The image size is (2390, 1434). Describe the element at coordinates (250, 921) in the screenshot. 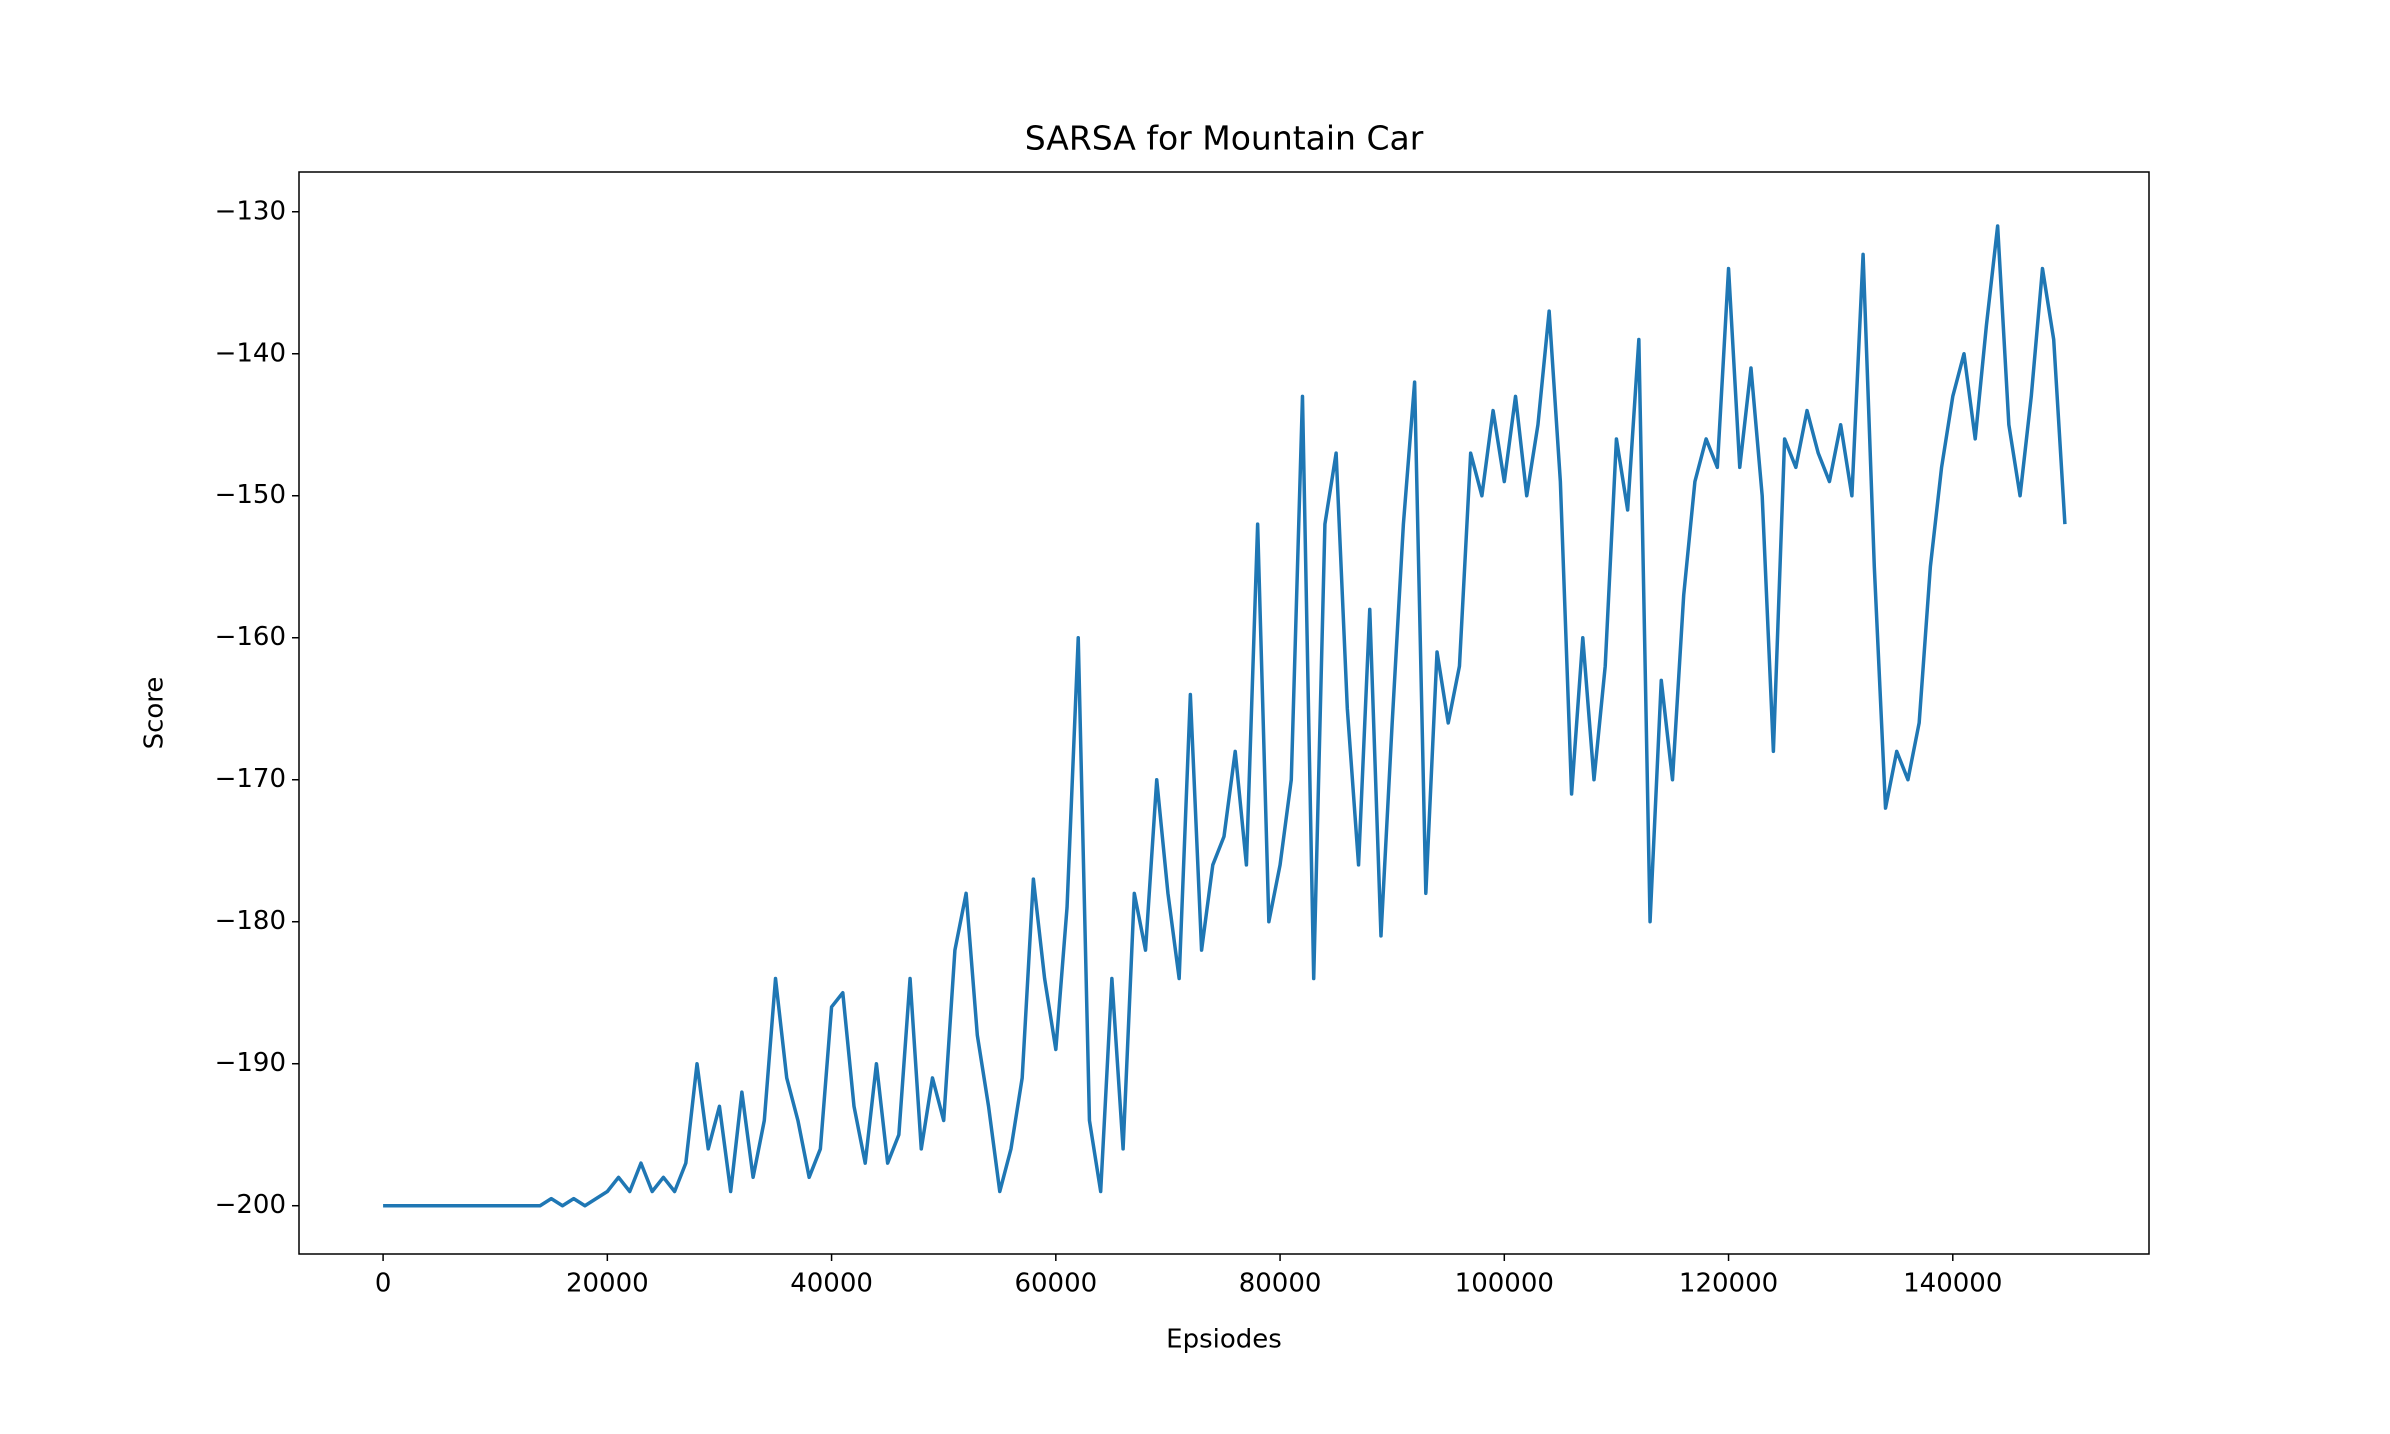

I see `y-tick-label: −180` at that location.